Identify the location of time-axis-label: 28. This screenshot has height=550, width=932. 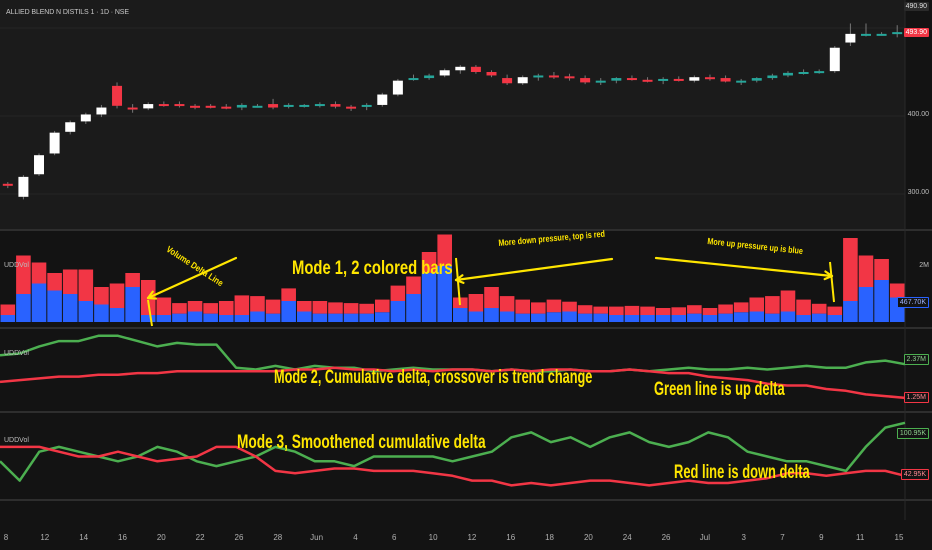
(278, 537).